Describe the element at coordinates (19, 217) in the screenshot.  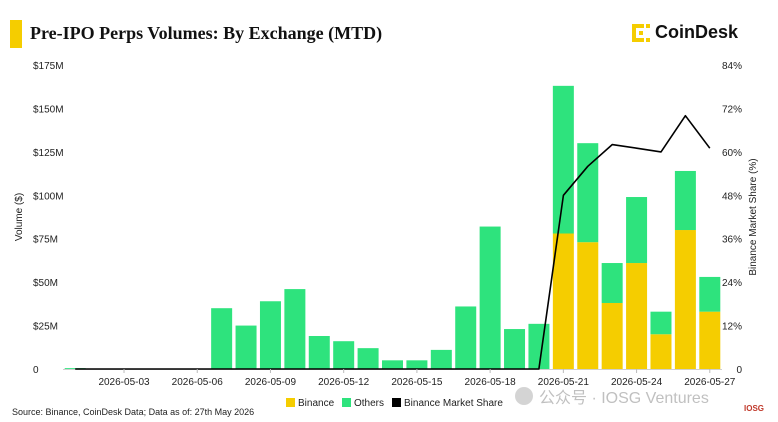
I see `y-axis-label: Volume ($)` at that location.